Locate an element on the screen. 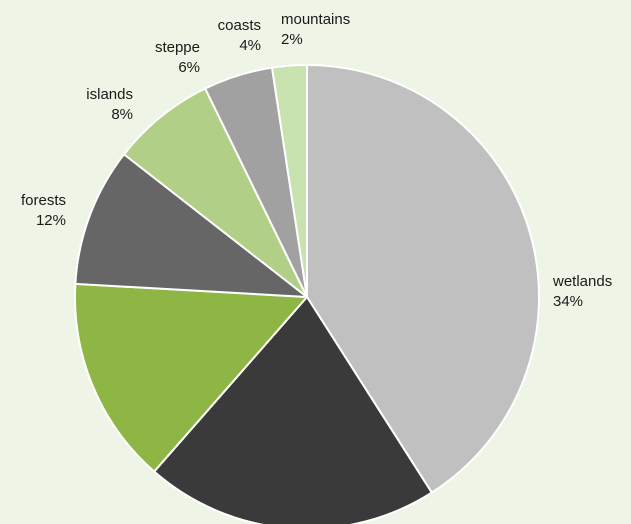 Image resolution: width=631 pixels, height=524 pixels. slice-value-label-islands: 8% is located at coordinates (122, 114).